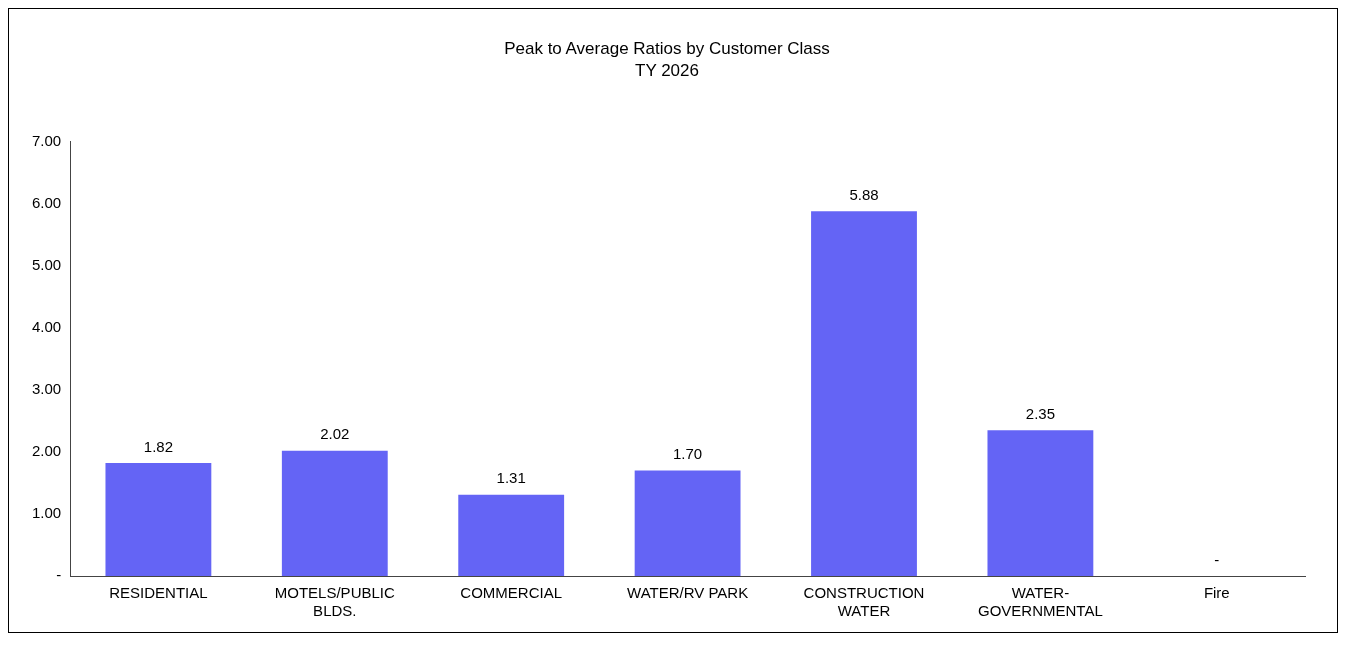 The image size is (1353, 645). What do you see at coordinates (688, 454) in the screenshot?
I see `data-label: 1.70` at bounding box center [688, 454].